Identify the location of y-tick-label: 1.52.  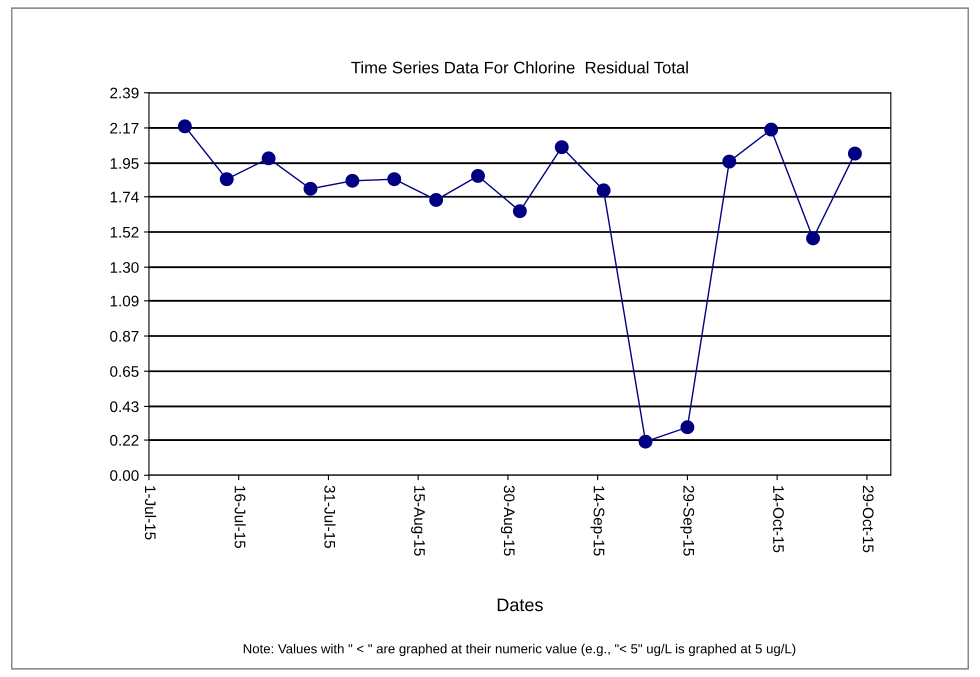
(124, 232).